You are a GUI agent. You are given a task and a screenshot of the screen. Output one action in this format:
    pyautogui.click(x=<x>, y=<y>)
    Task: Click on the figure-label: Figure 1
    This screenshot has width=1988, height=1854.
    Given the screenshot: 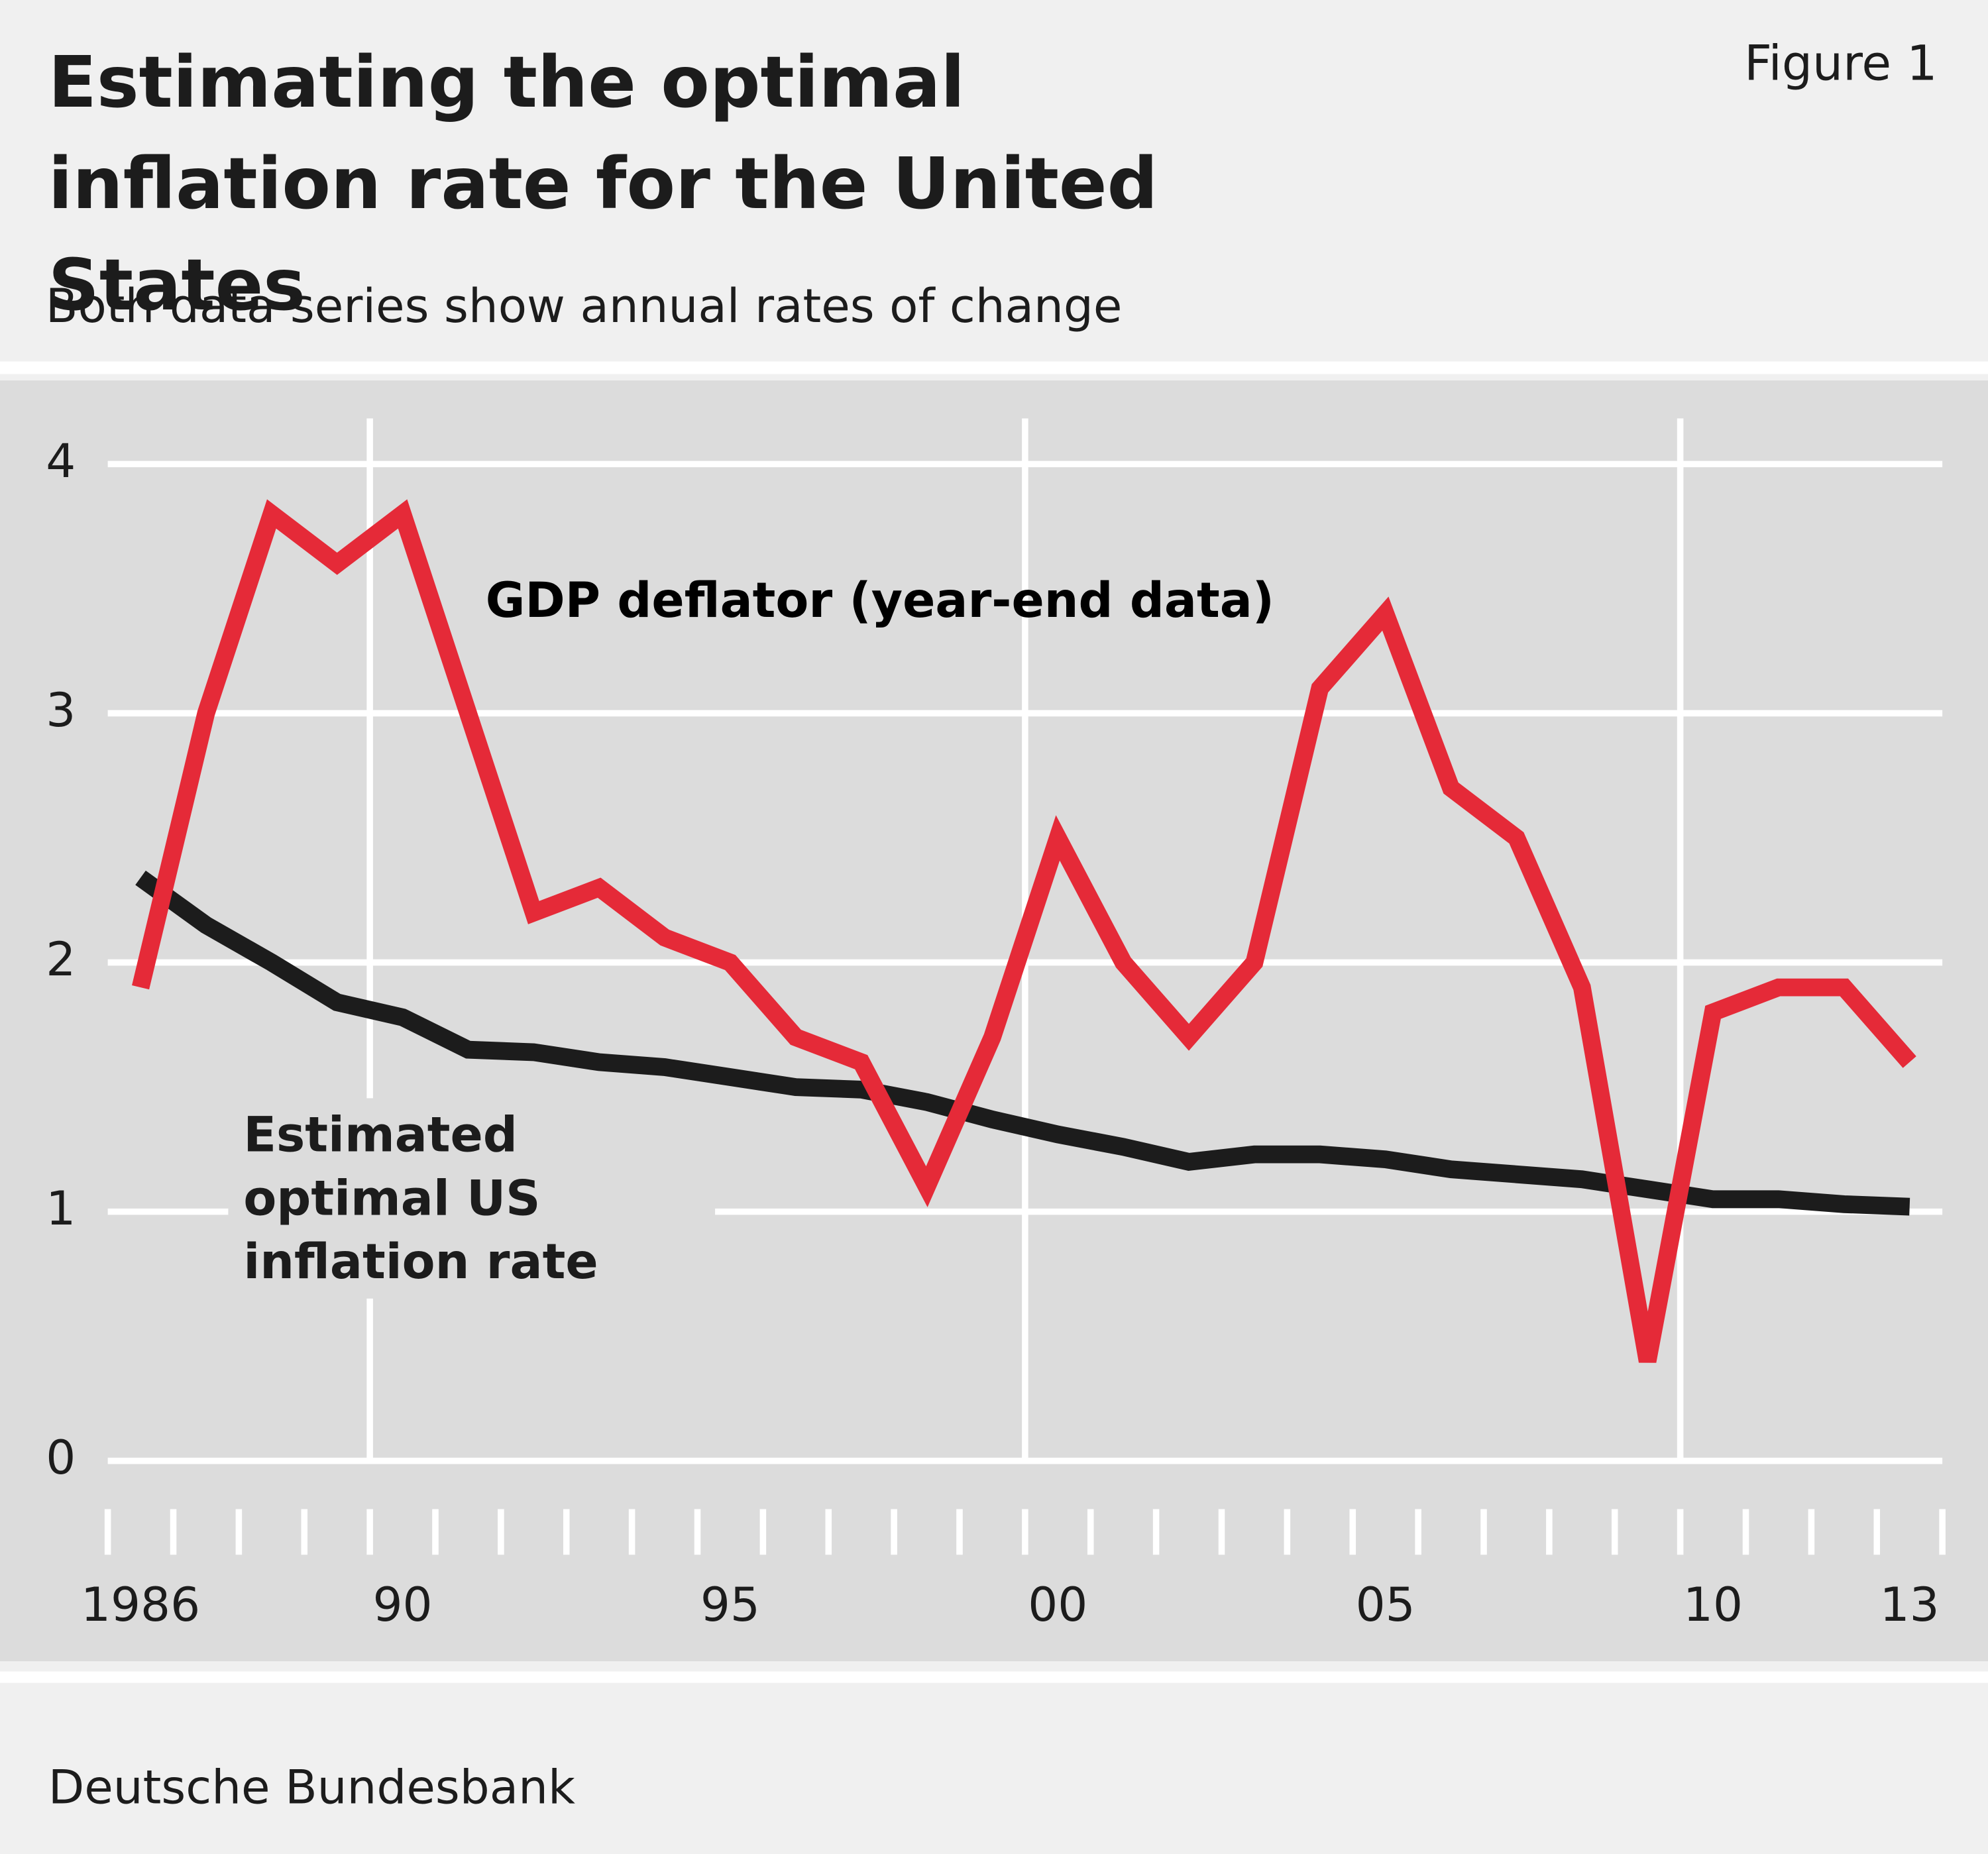 What is the action you would take?
    pyautogui.click(x=1841, y=63)
    